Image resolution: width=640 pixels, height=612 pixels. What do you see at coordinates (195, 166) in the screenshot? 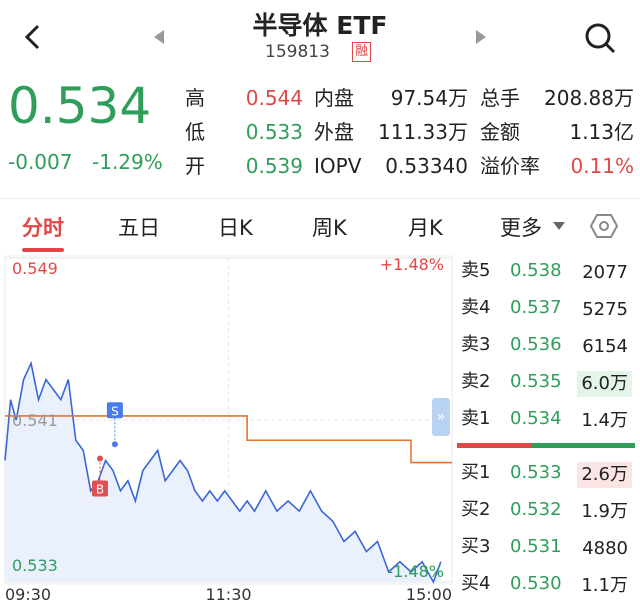
I see `field-label: 开` at bounding box center [195, 166].